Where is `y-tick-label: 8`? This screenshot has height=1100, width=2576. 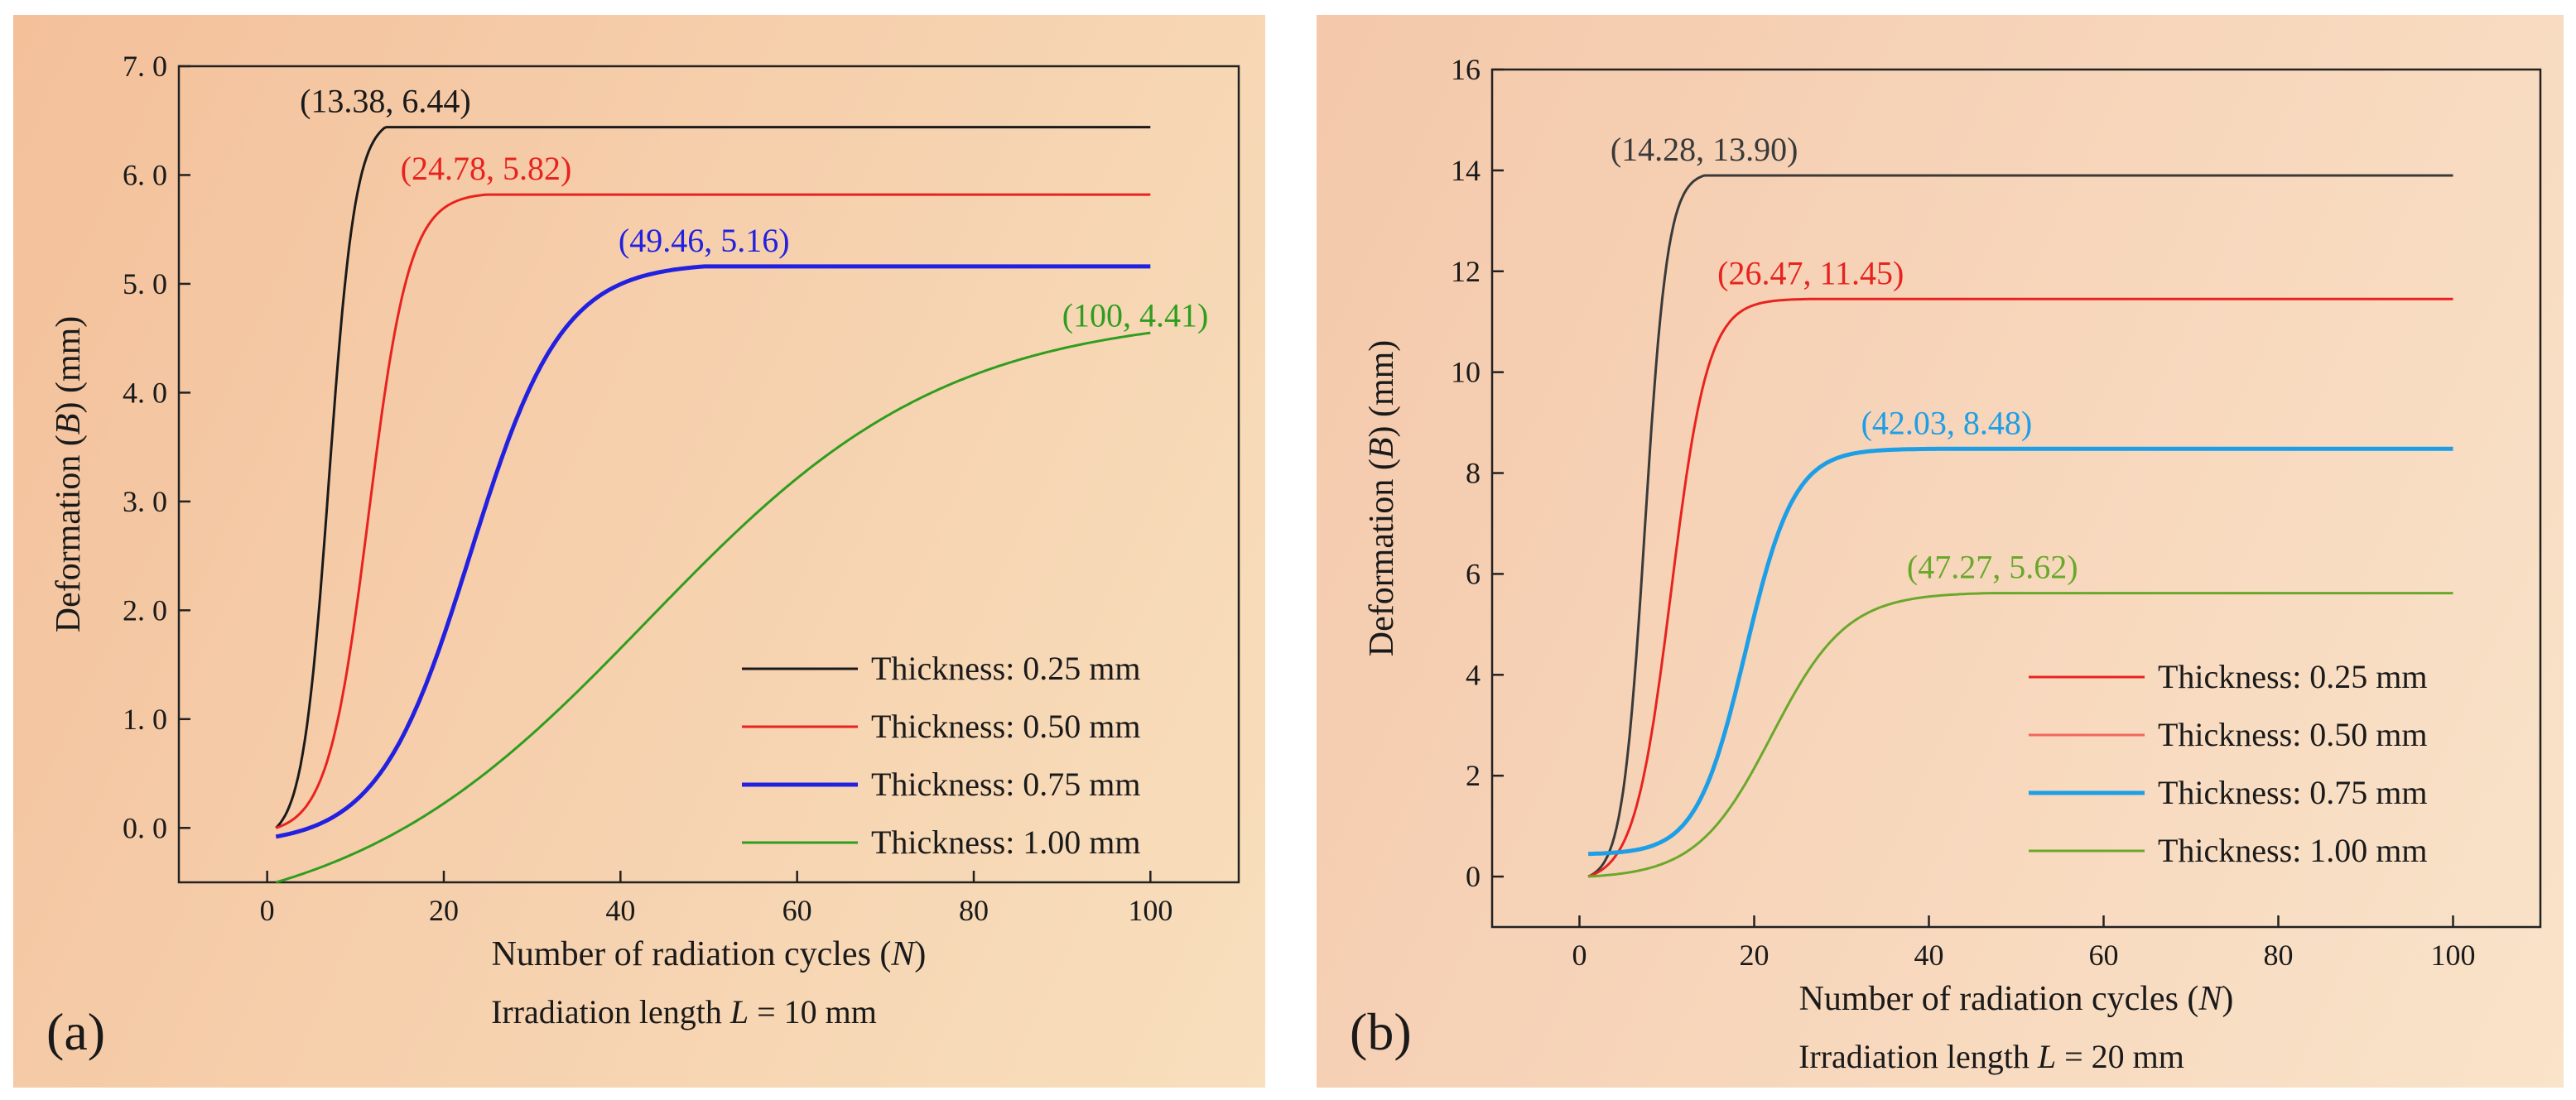
y-tick-label: 8 is located at coordinates (1473, 474).